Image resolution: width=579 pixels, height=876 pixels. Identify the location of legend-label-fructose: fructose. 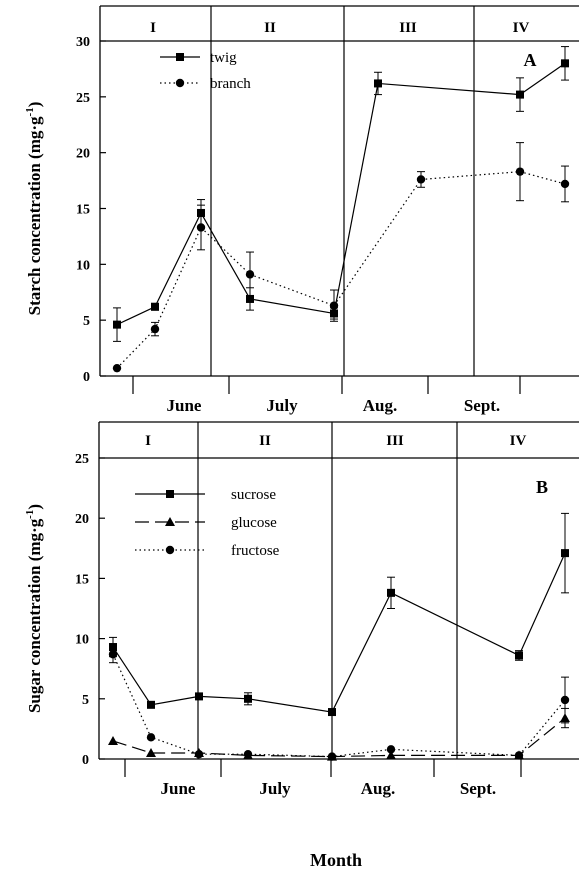
(255, 551).